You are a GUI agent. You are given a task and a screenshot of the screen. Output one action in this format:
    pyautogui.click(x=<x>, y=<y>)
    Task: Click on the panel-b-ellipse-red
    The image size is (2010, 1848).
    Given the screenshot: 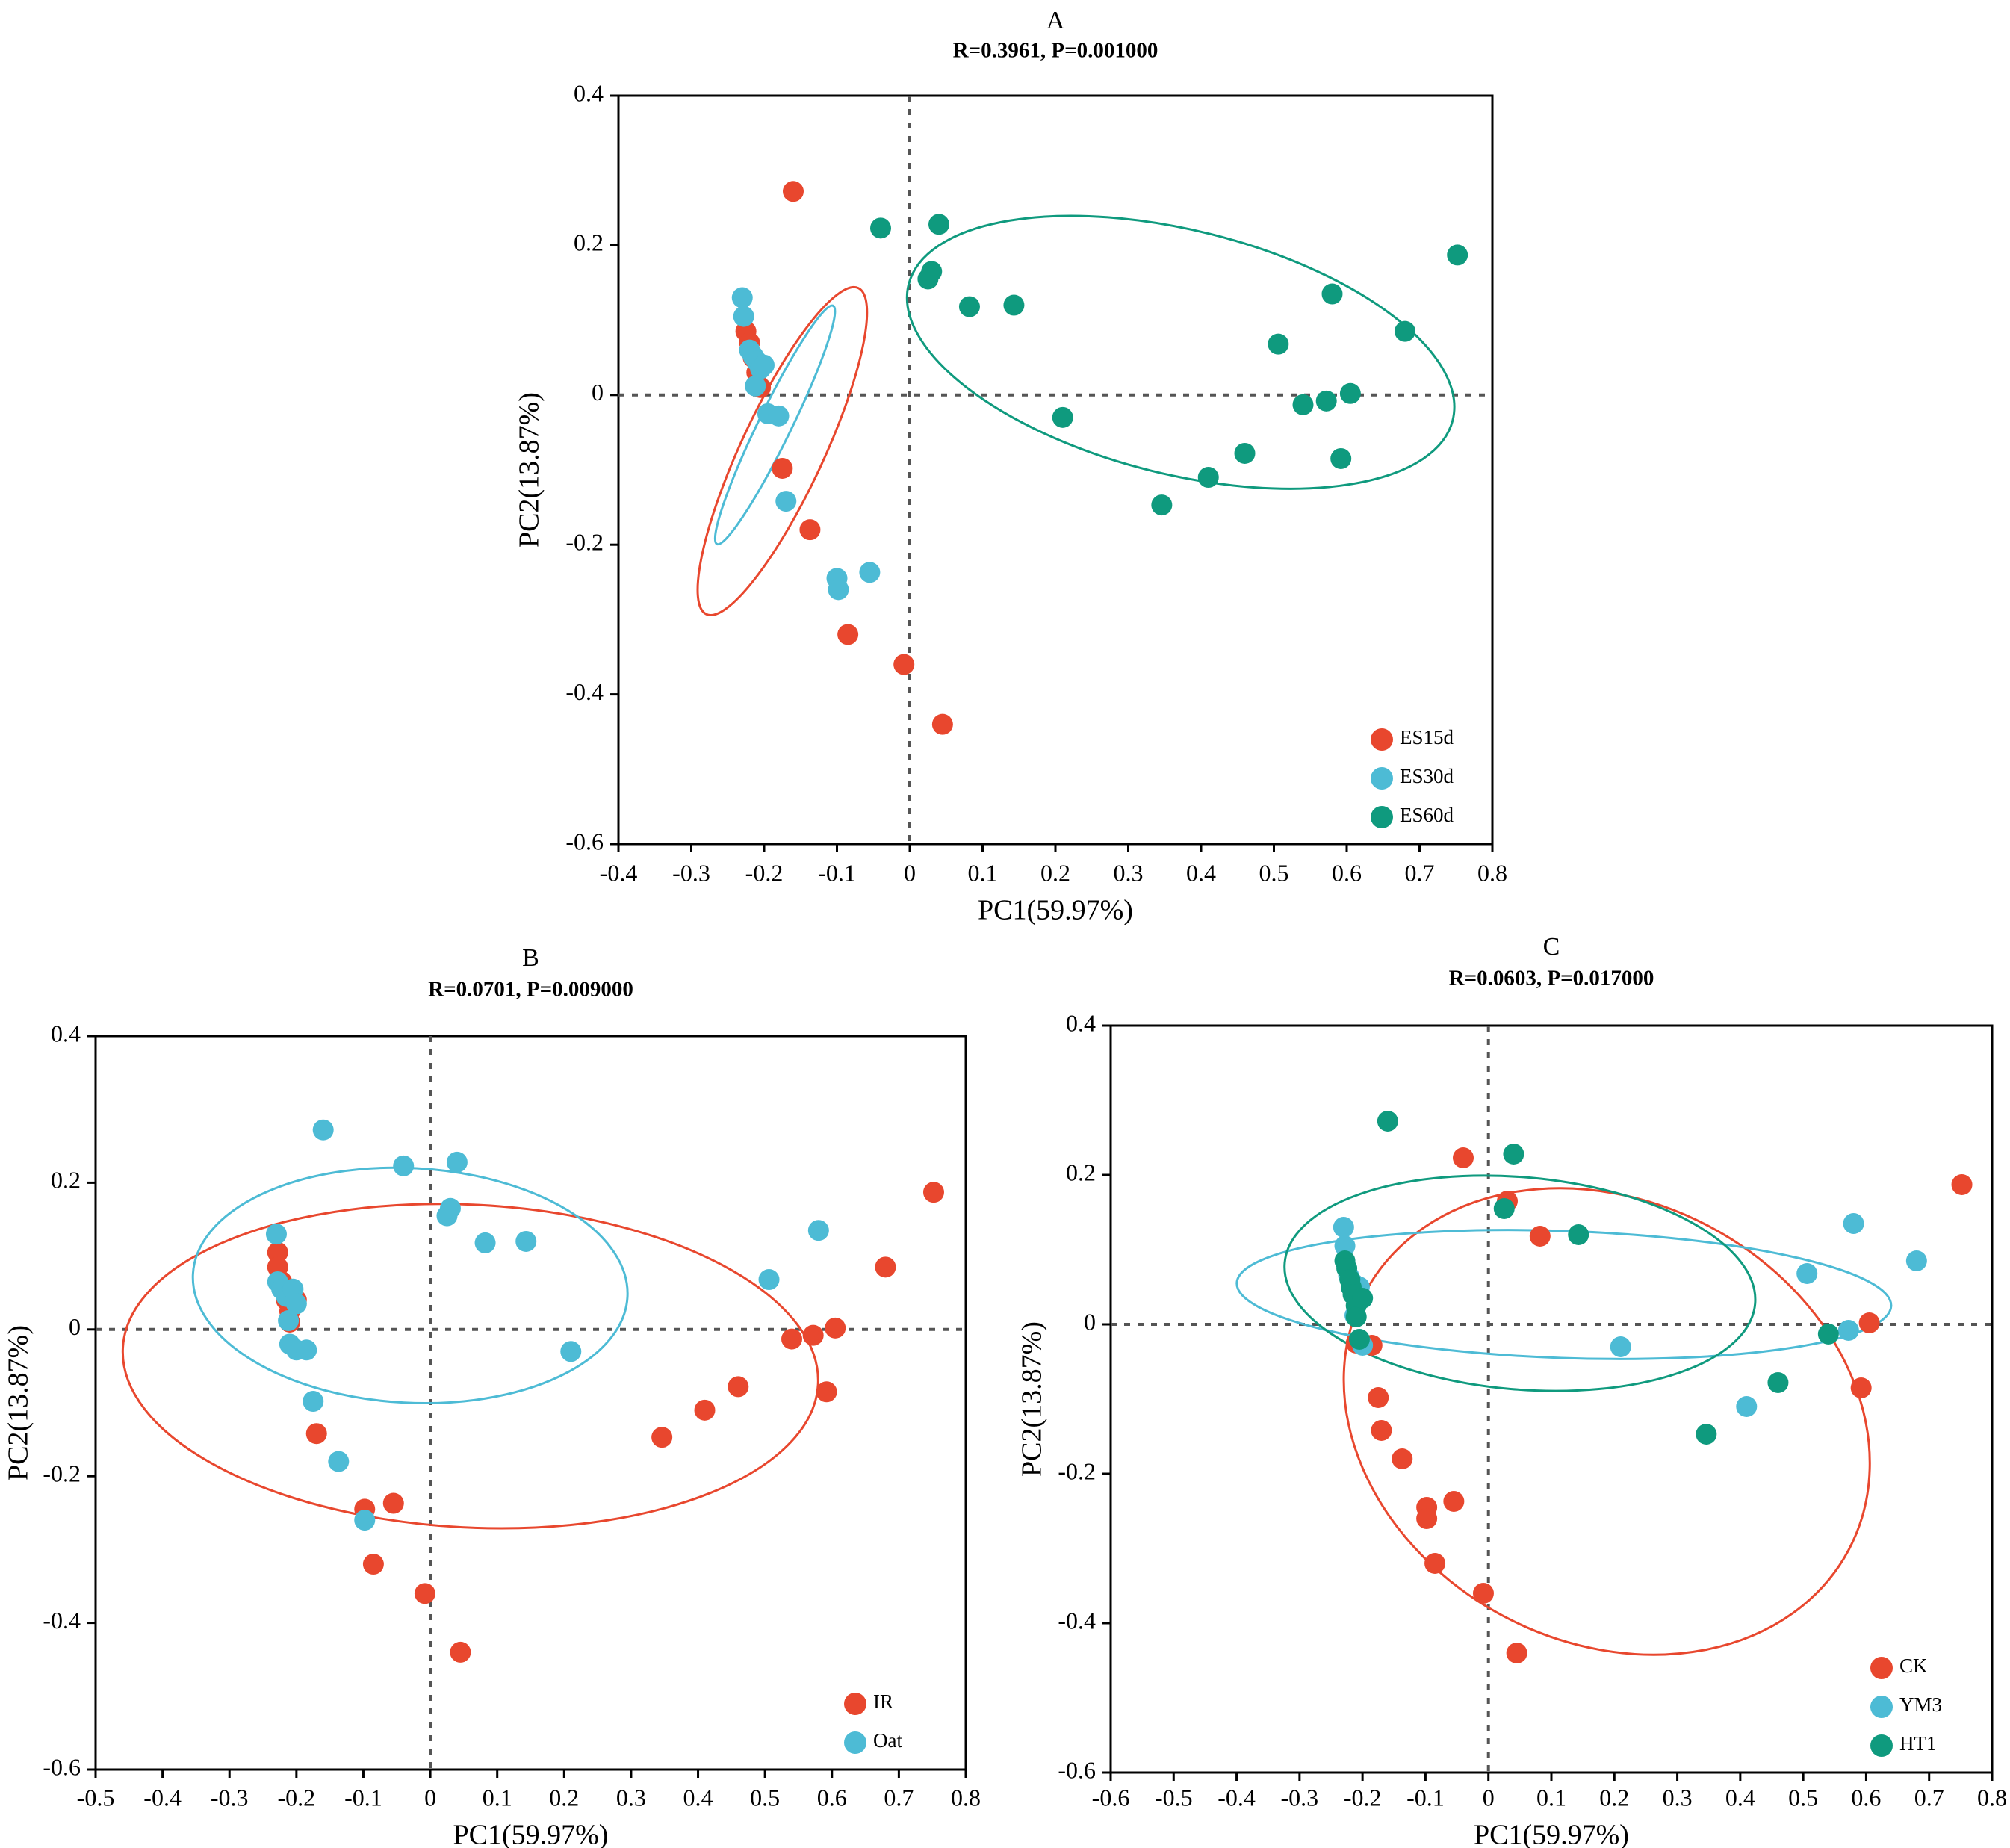 What is the action you would take?
    pyautogui.click(x=470, y=1366)
    